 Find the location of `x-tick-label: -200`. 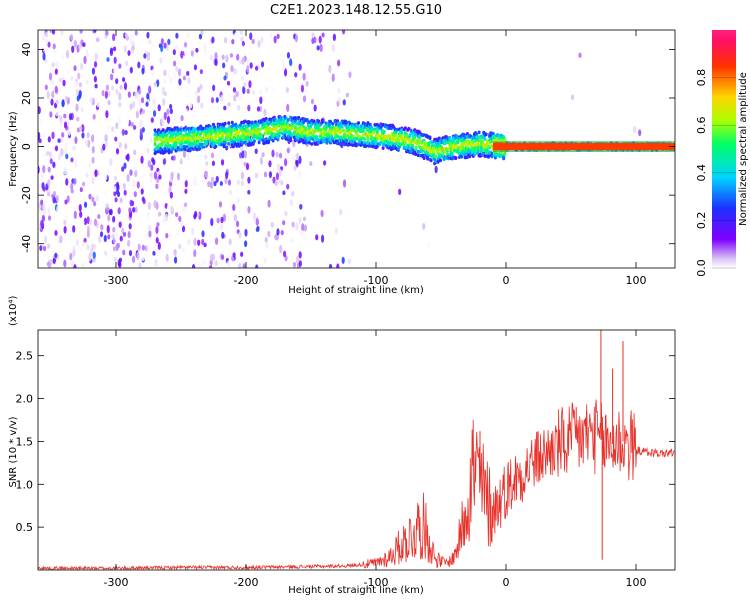

x-tick-label: -200 is located at coordinates (246, 582).